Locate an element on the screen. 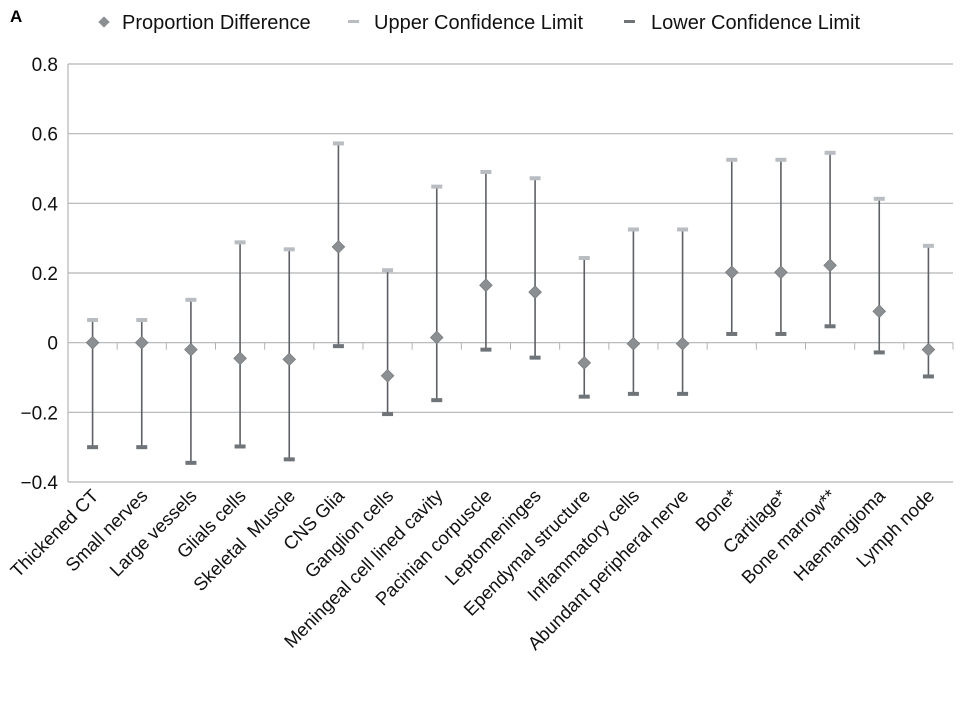 Image resolution: width=960 pixels, height=720 pixels. x-axis-ticks is located at coordinates (510, 346).